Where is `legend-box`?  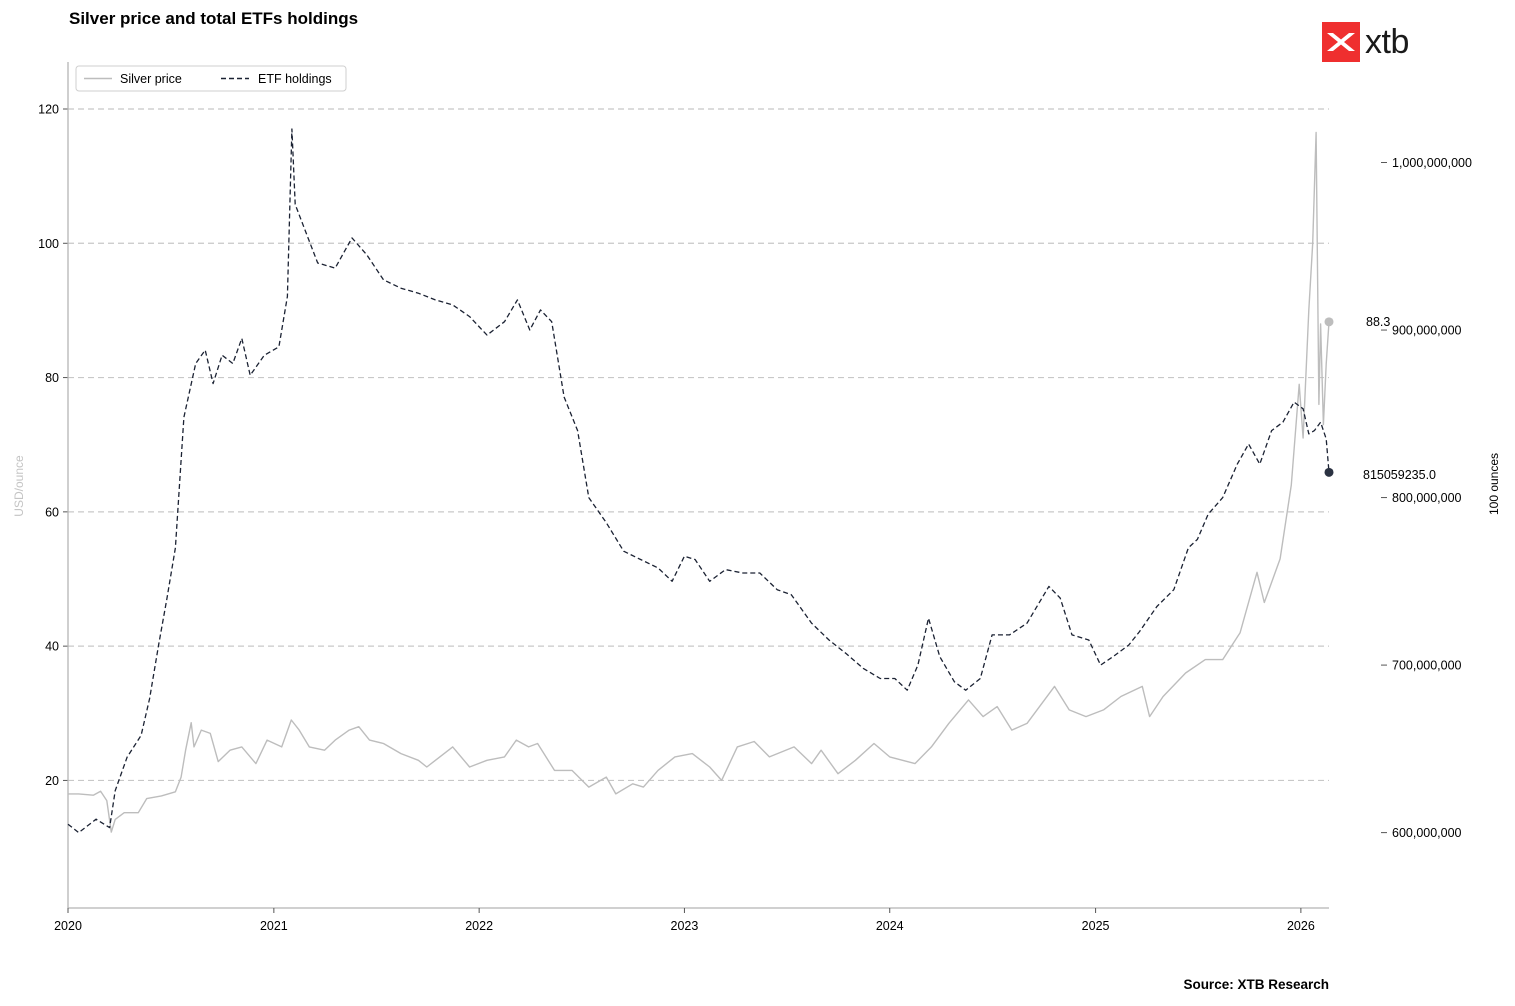
legend-box is located at coordinates (211, 78).